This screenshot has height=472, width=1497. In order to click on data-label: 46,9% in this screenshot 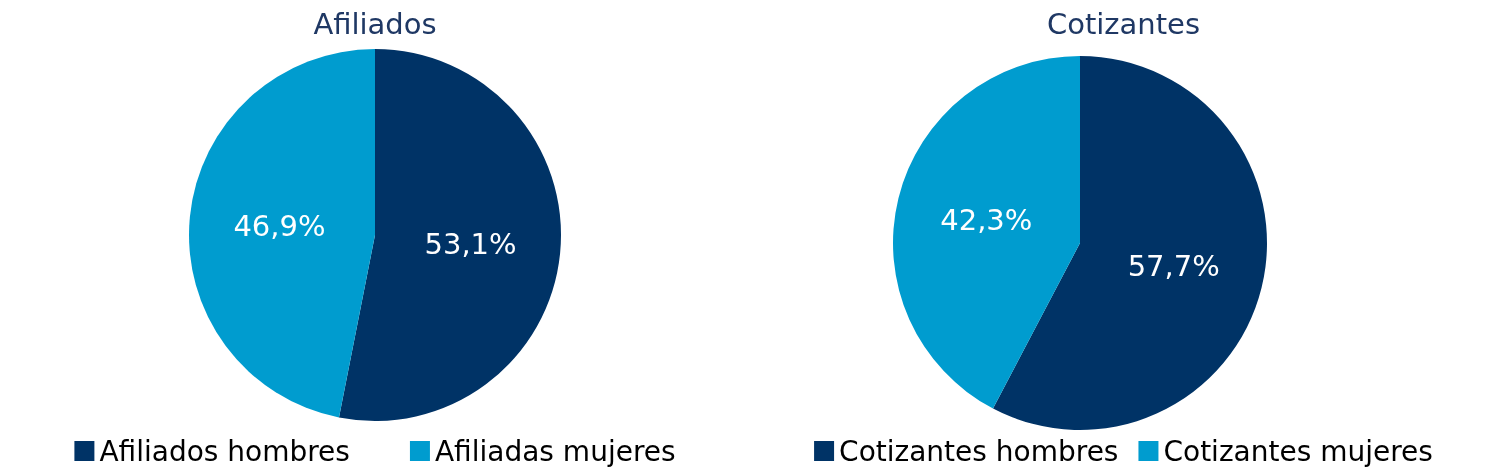, I will do `click(279, 225)`.